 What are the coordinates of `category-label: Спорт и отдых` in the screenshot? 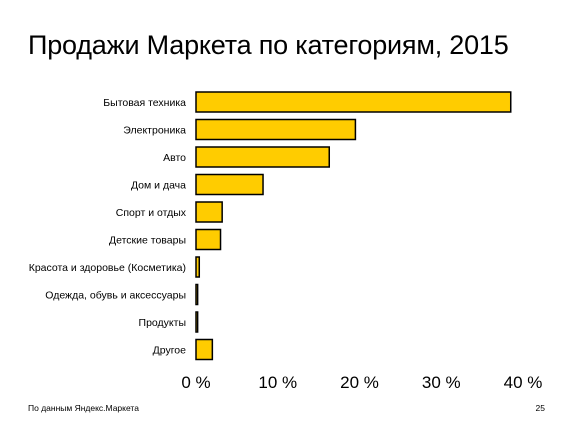 It's located at (151, 213).